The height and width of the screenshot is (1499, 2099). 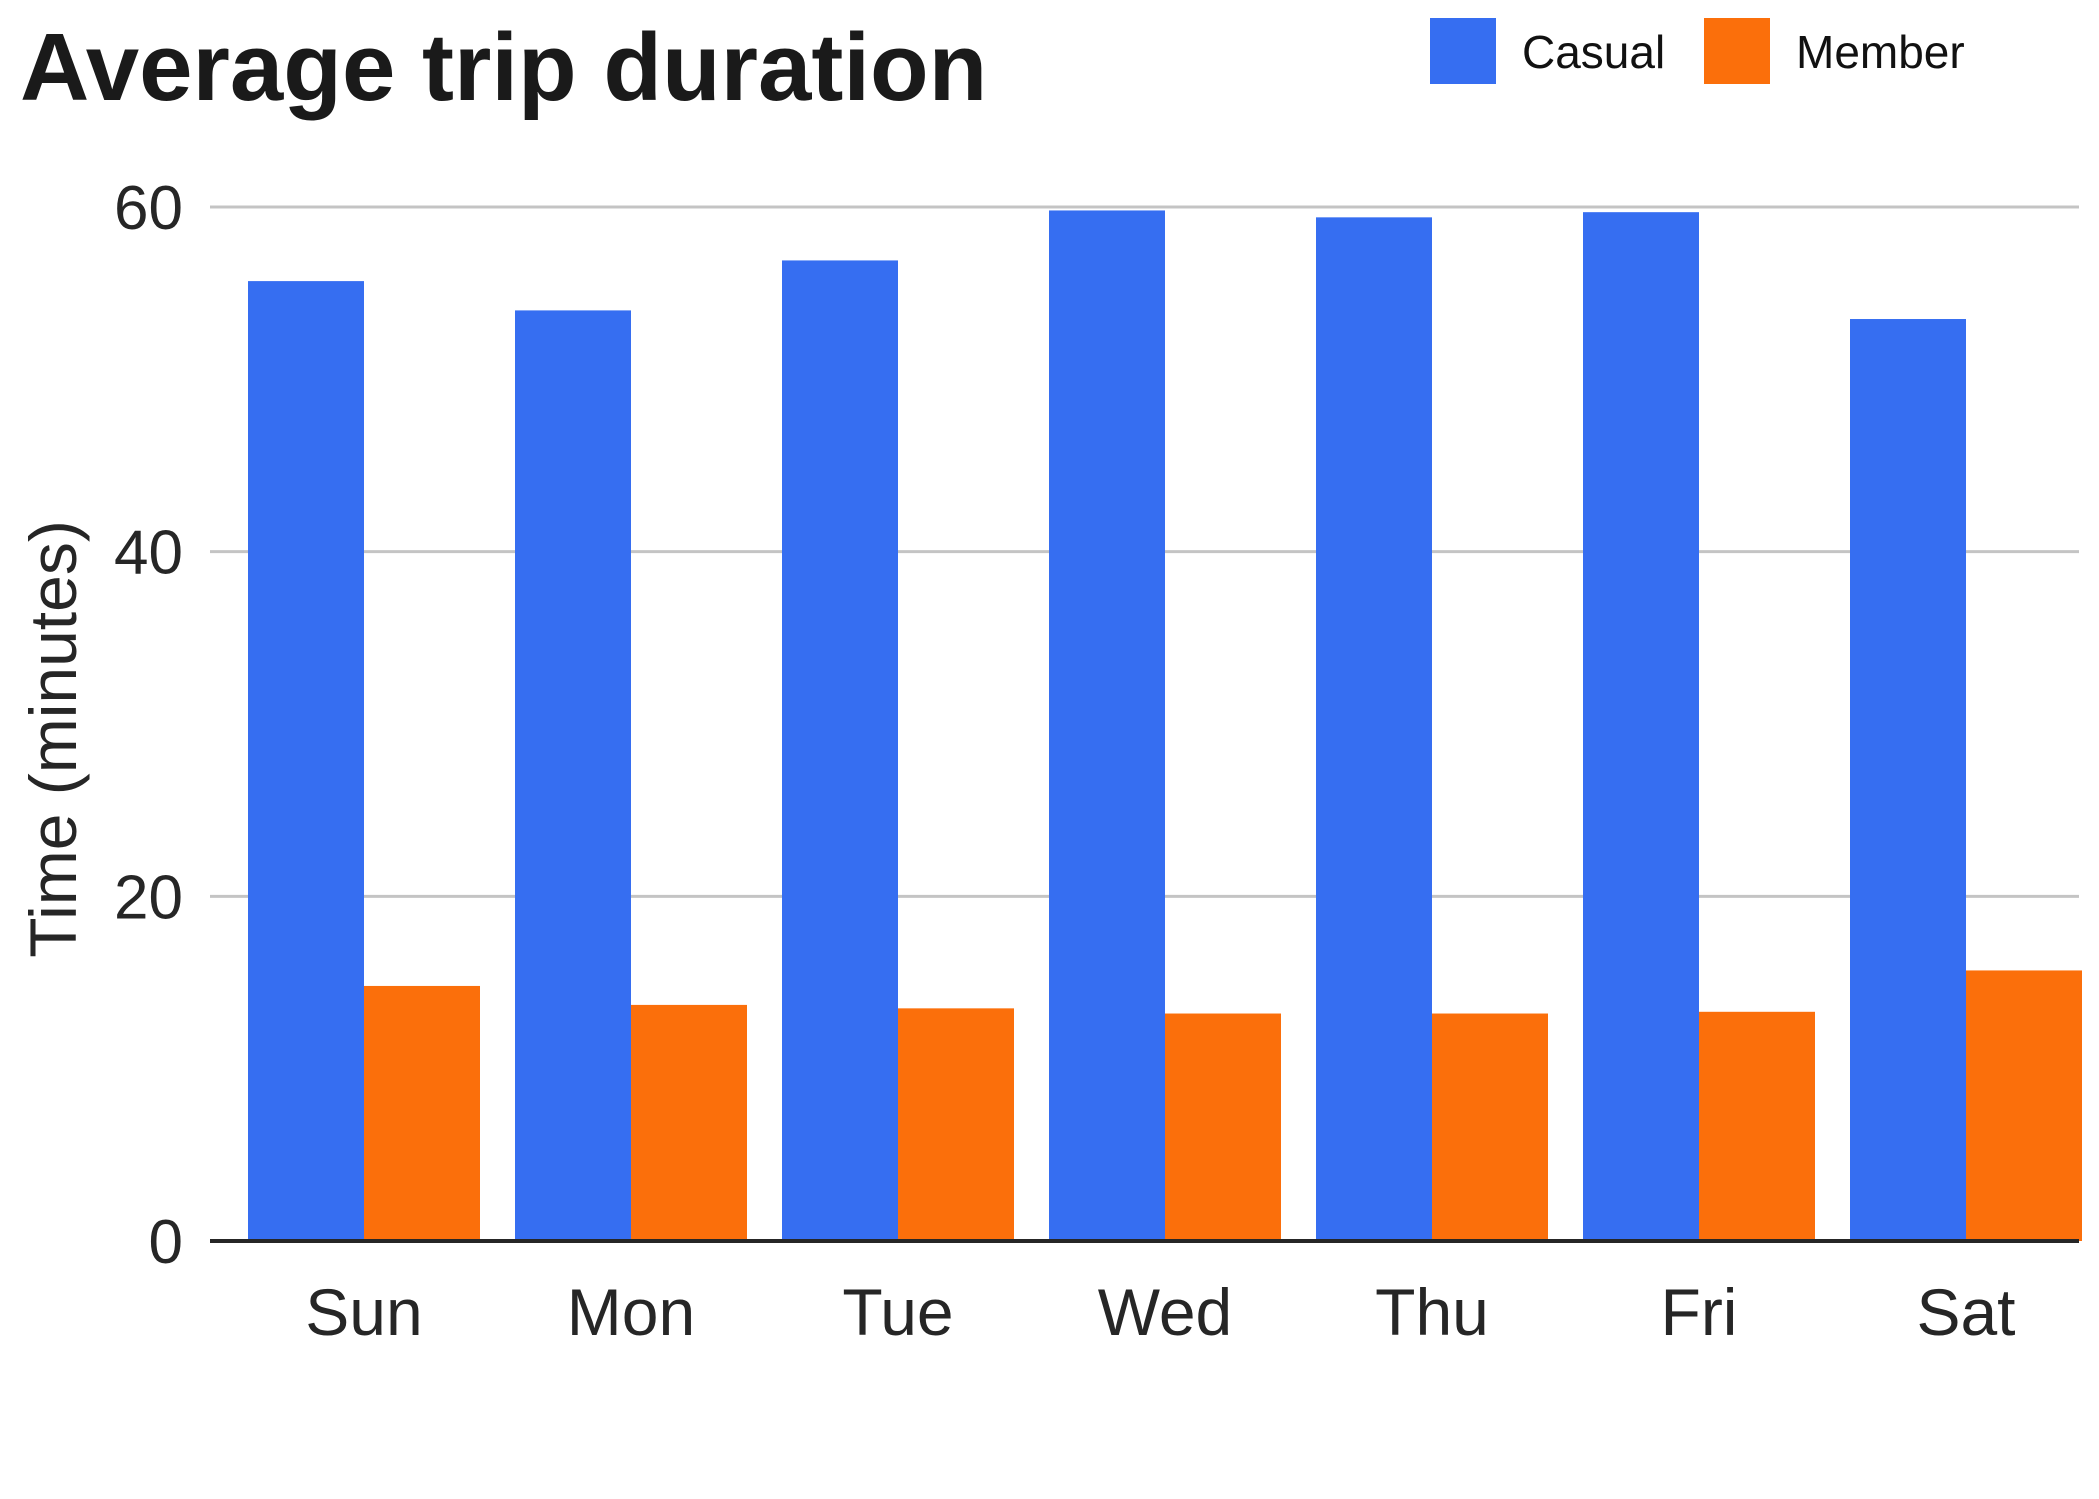 I want to click on x-axis-ticks: Sun Mon Tue Wed Thu Fri Sat, so click(x=1160, y=1312).